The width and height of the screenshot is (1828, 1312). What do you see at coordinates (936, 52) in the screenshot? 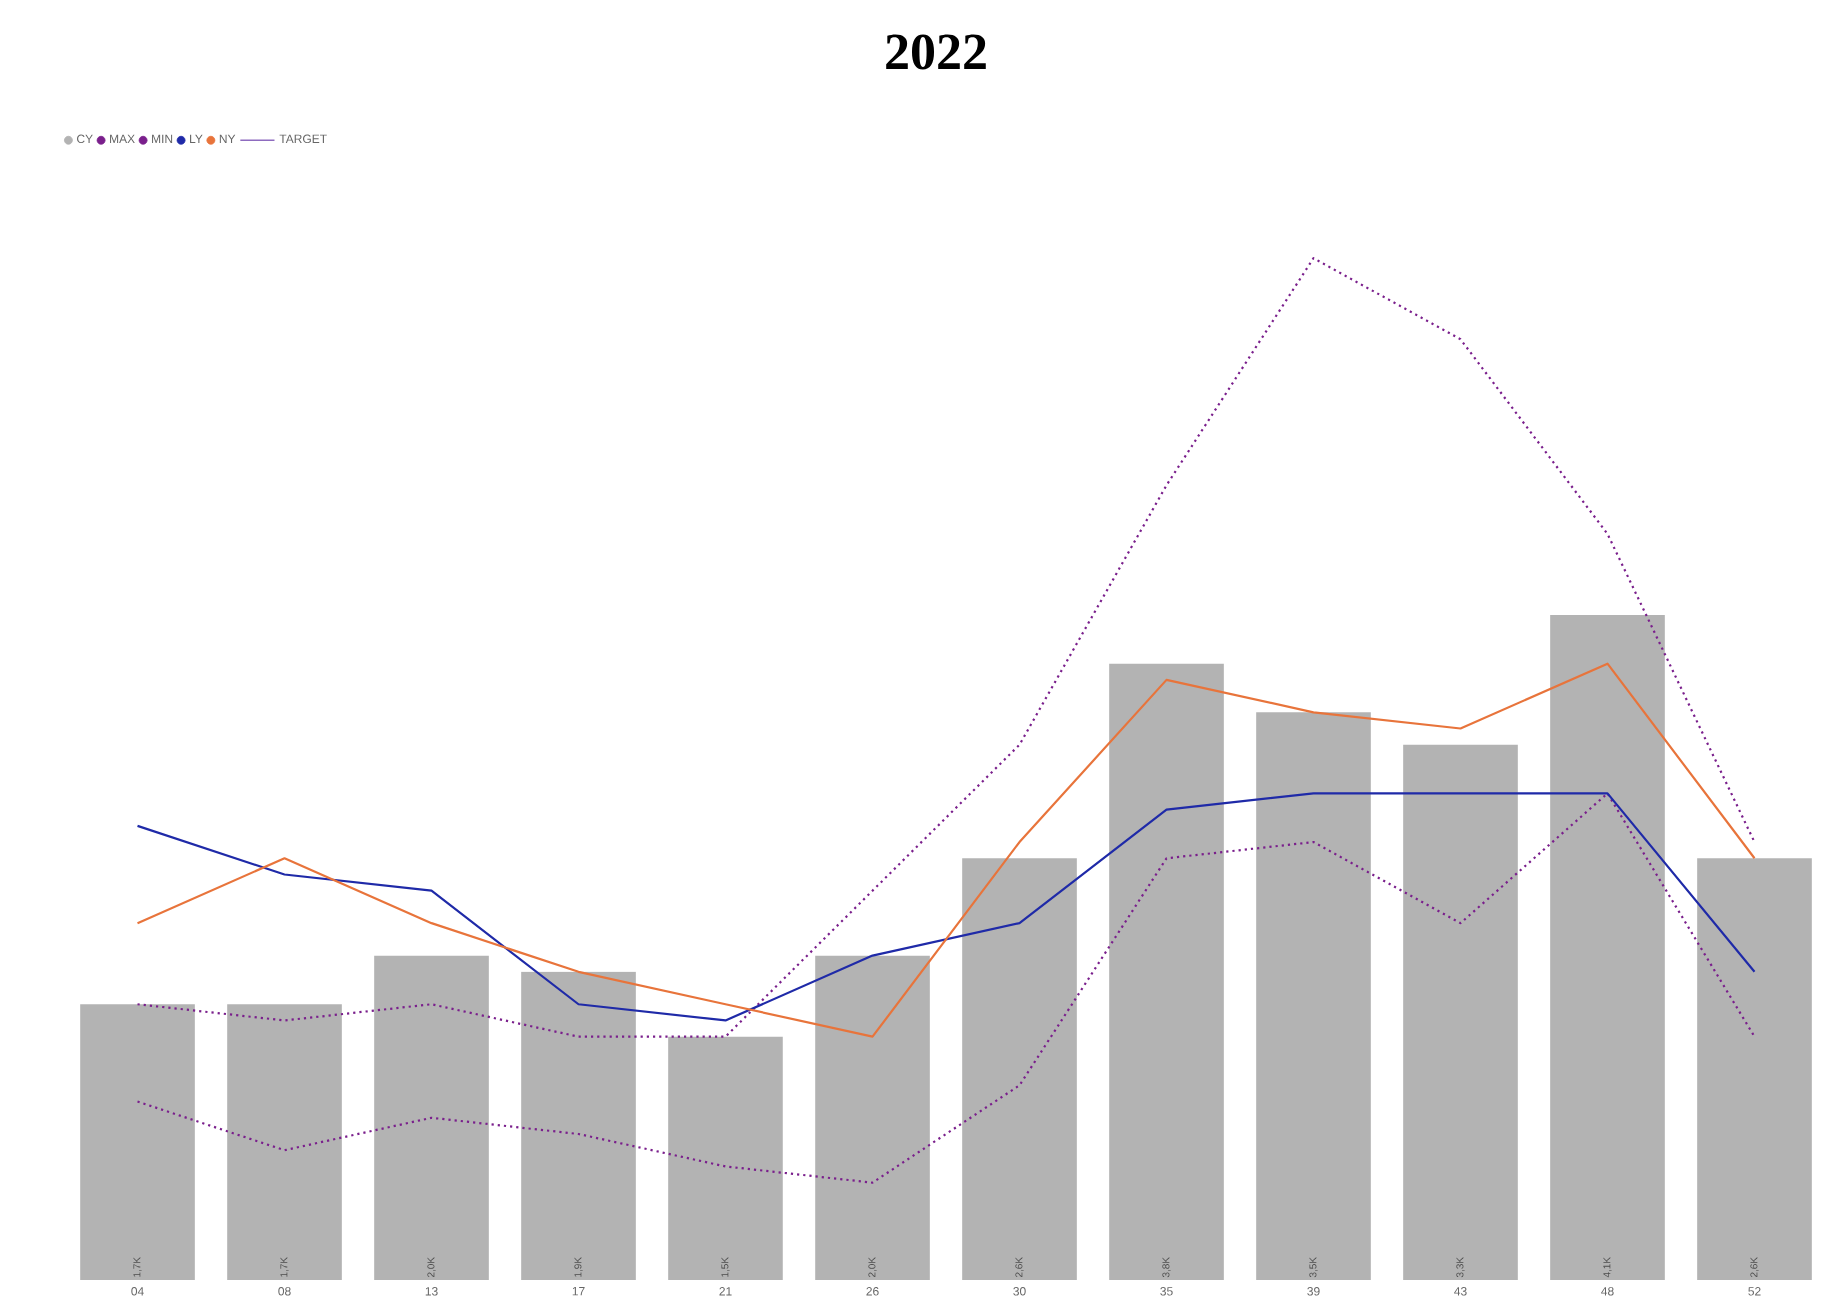
I see `chart-title: 2022` at bounding box center [936, 52].